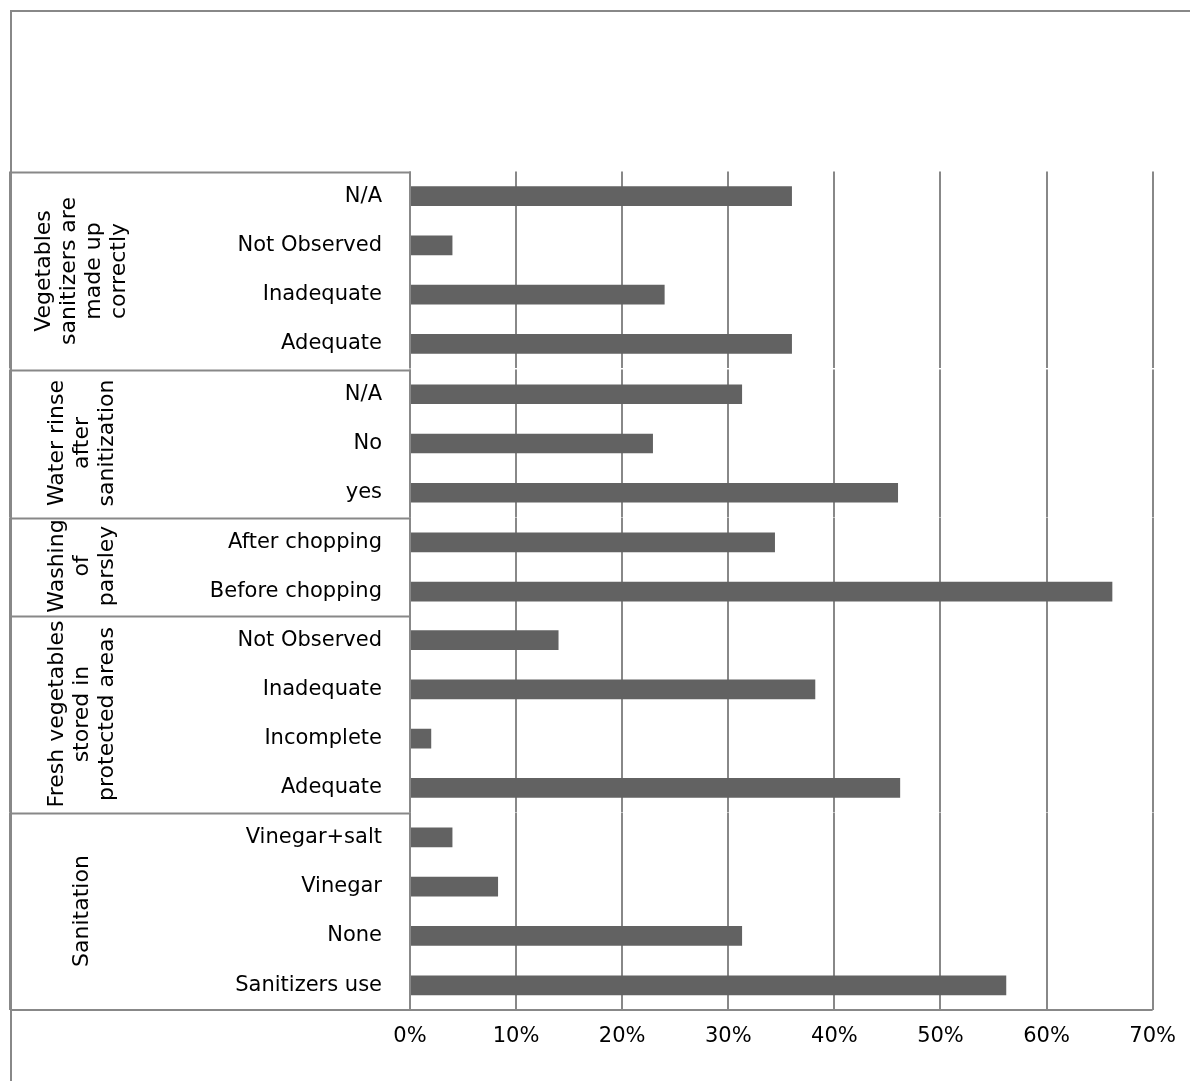  I want to click on x-tick-label: 30%, so click(728, 1035).